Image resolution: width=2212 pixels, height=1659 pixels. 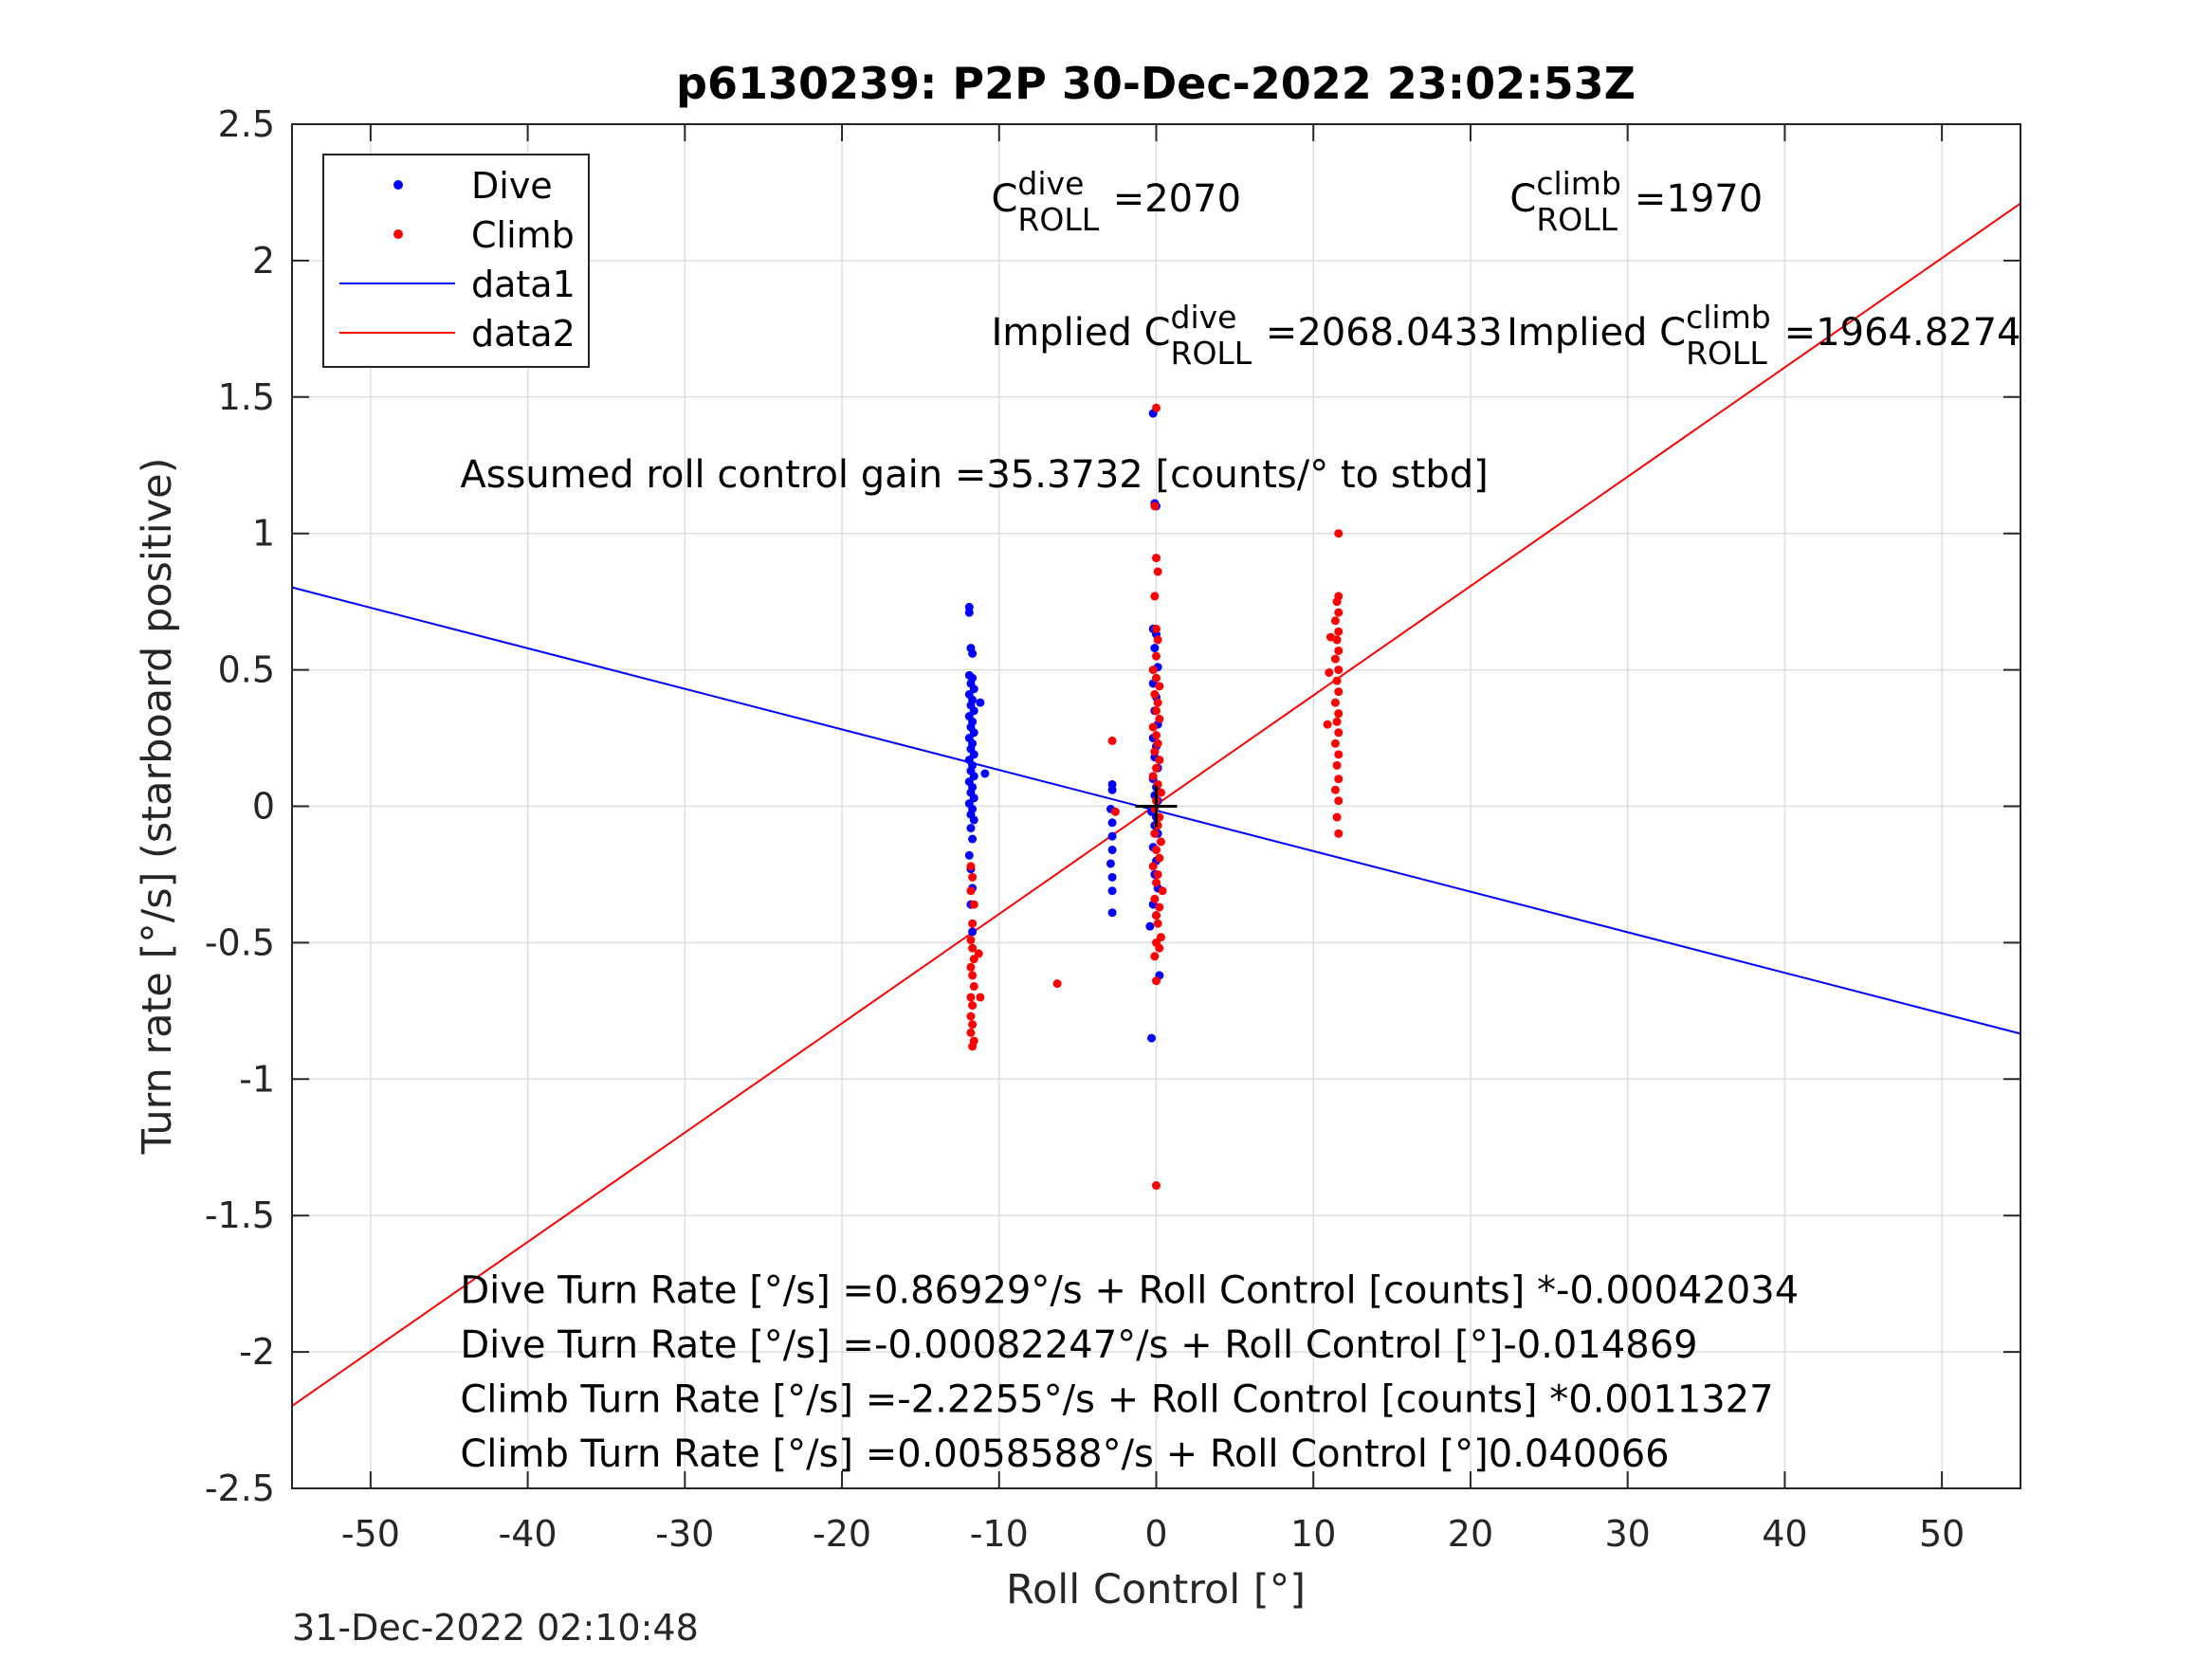 I want to click on annotation-implied_climb-value: =1964.8274, so click(x=1902, y=333).